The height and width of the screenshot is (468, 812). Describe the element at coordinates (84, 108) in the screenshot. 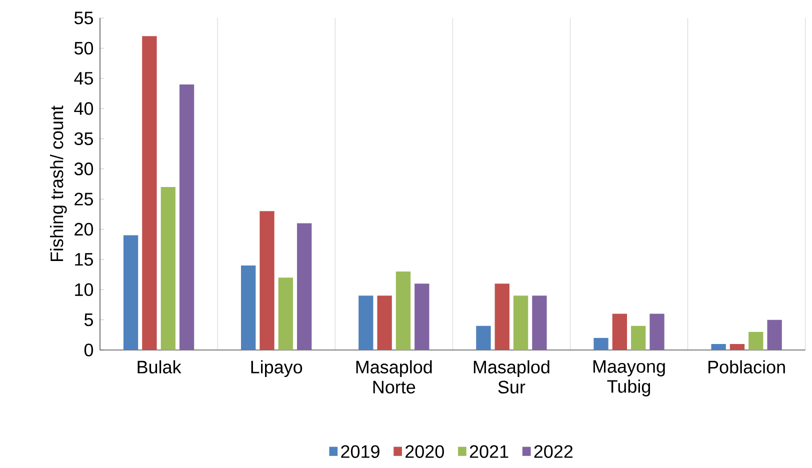

I see `y-tick-label: 40` at that location.